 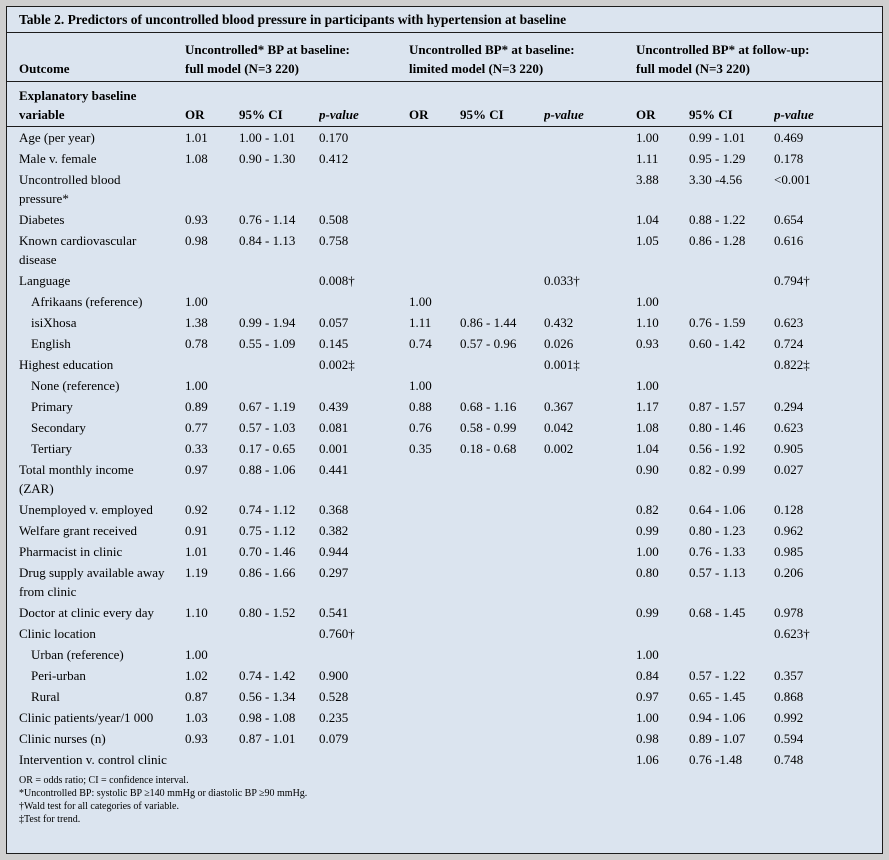 I want to click on or-cell: 0.91, so click(x=196, y=530).